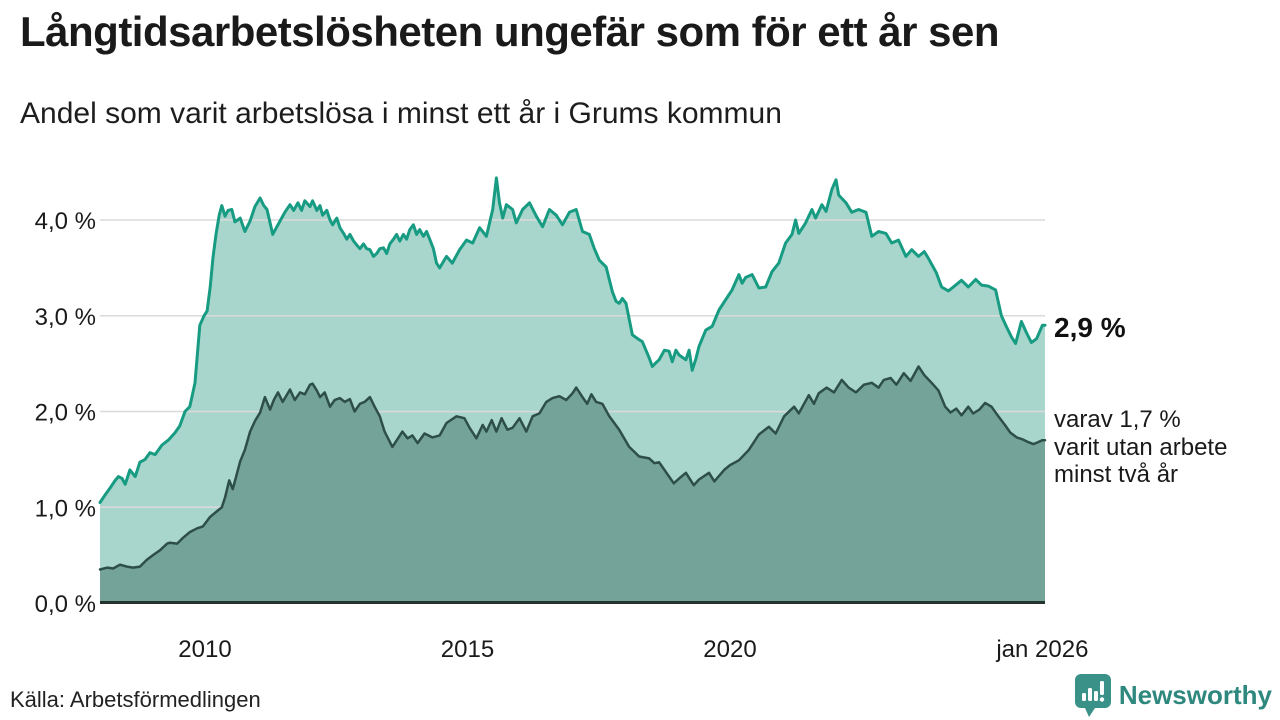  What do you see at coordinates (1116, 474) in the screenshot?
I see `note-line-3: minst två år` at bounding box center [1116, 474].